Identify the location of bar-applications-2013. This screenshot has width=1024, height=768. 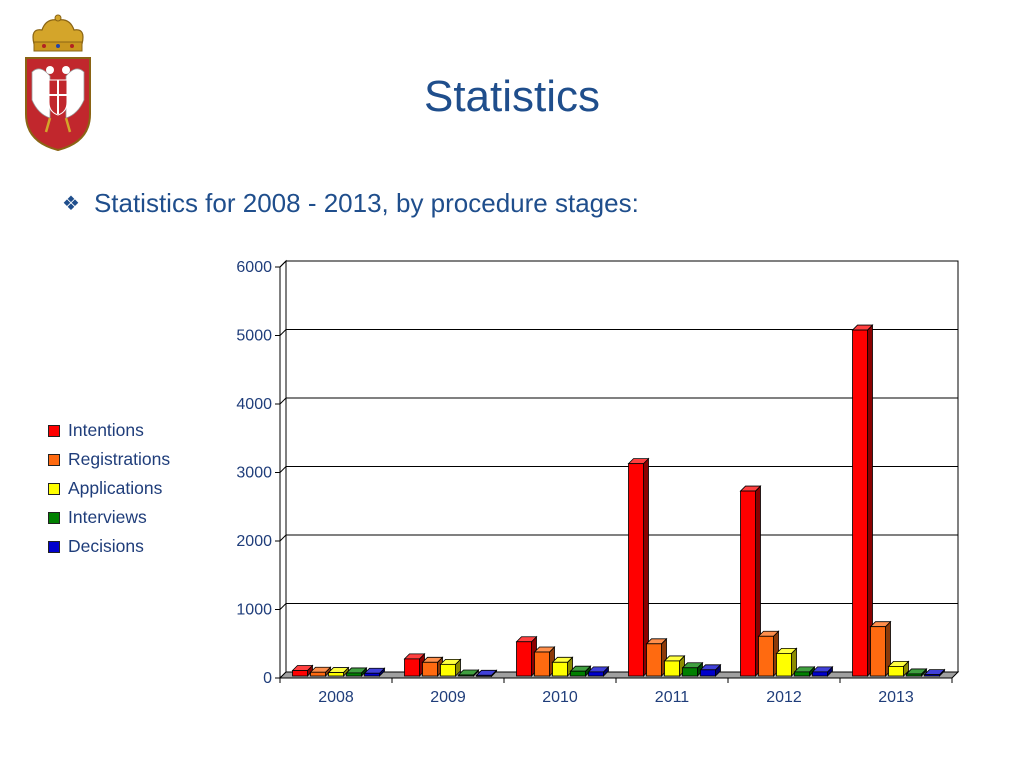
(896, 671).